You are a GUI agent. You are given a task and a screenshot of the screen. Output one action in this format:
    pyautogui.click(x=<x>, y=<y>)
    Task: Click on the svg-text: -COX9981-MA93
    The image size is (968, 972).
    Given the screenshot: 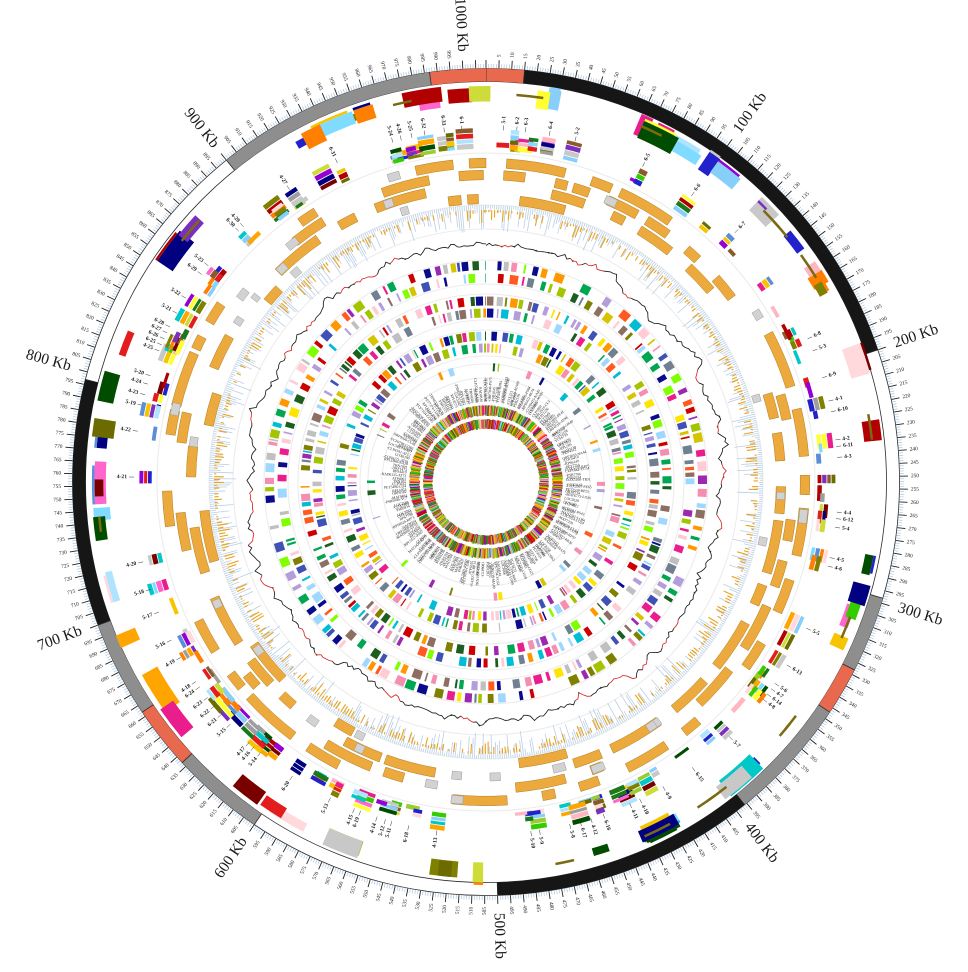 What is the action you would take?
    pyautogui.click(x=504, y=390)
    